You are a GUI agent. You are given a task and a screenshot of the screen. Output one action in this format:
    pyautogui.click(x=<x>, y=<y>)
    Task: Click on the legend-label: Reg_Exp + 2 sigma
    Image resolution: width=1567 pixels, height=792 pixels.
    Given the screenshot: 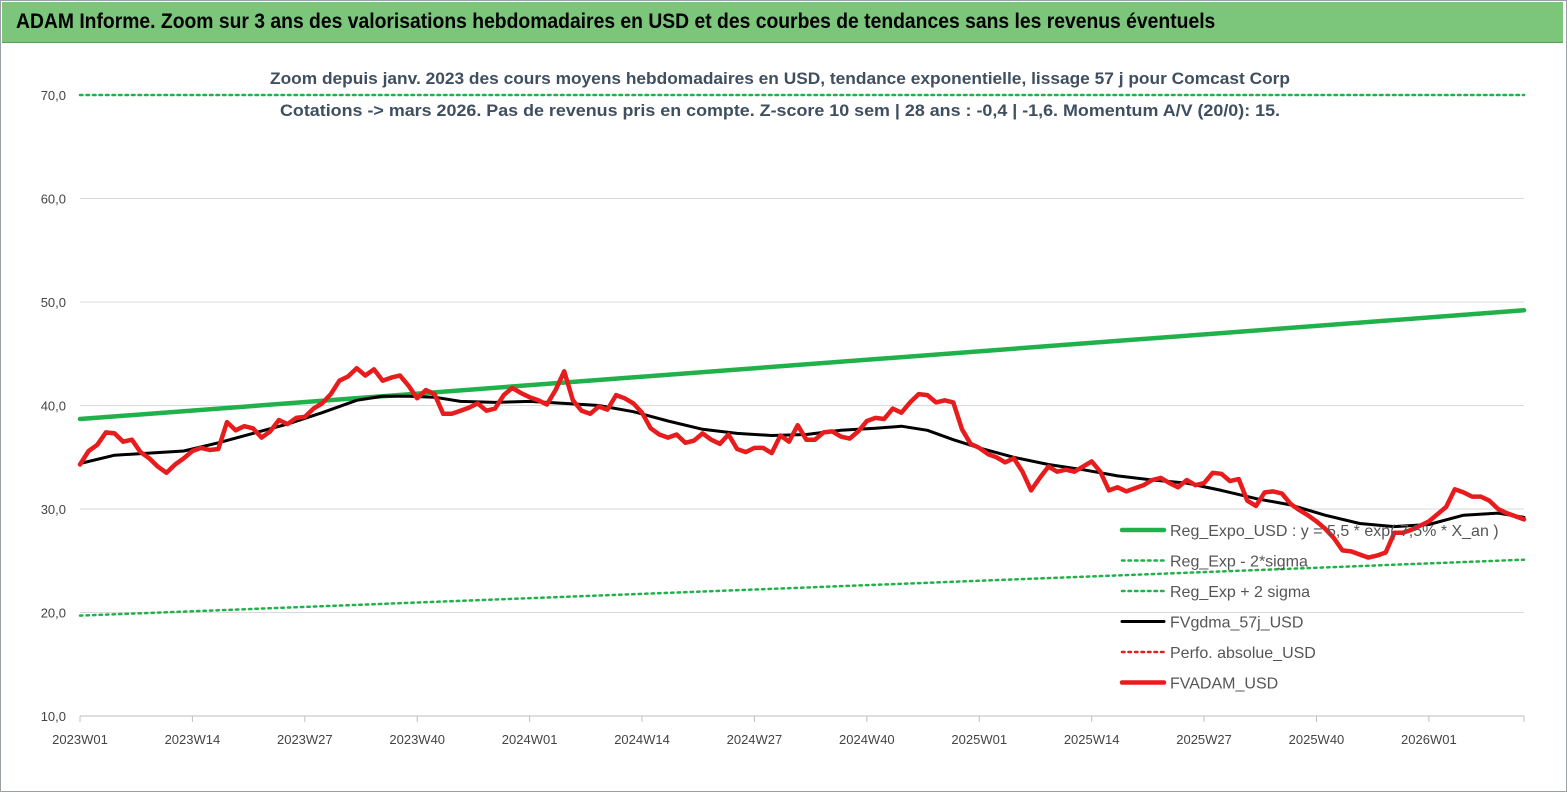 What is the action you would take?
    pyautogui.click(x=1240, y=592)
    